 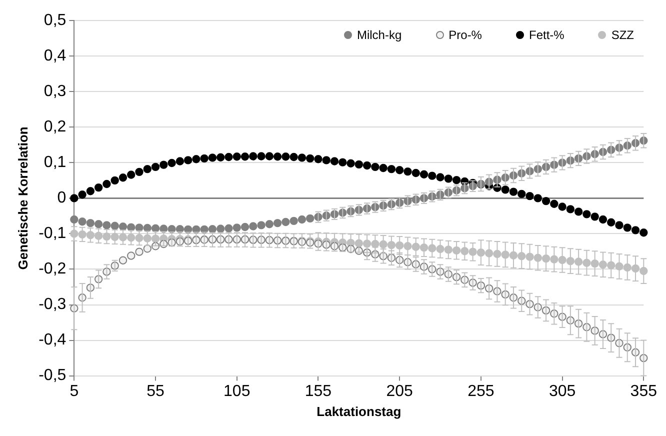 I want to click on x-tick-label: 105, so click(x=237, y=391).